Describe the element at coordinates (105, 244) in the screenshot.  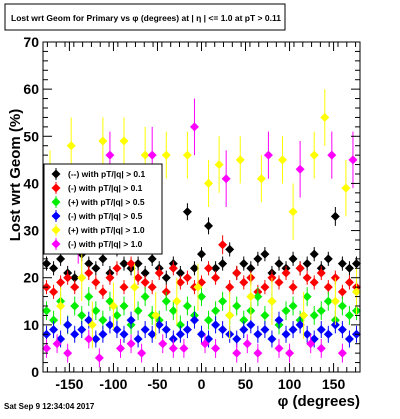
I see `legend-label: (-) with pT/|q| > 1.0` at that location.